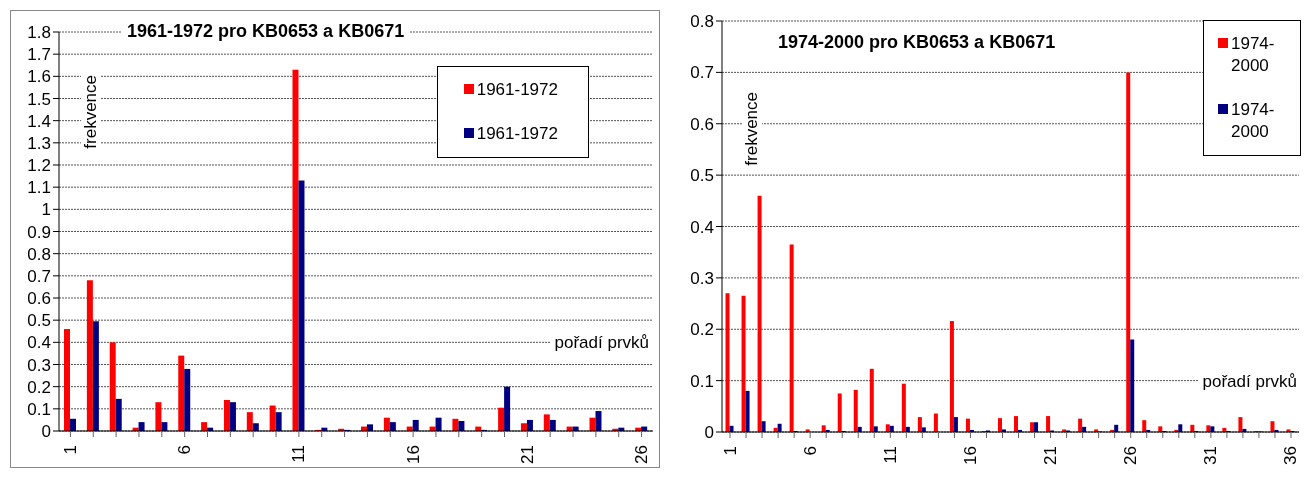 The height and width of the screenshot is (479, 1309). I want to click on y-tick-label: 1.7, so click(39, 55).